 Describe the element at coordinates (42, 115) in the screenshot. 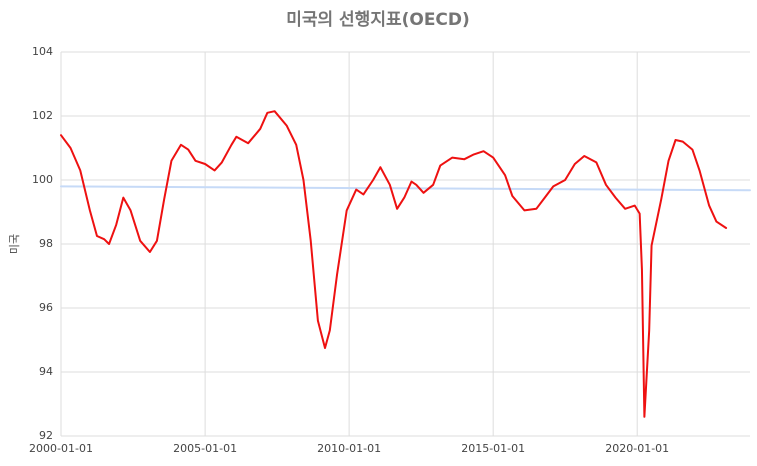

I see `y-tick-label: 102` at that location.